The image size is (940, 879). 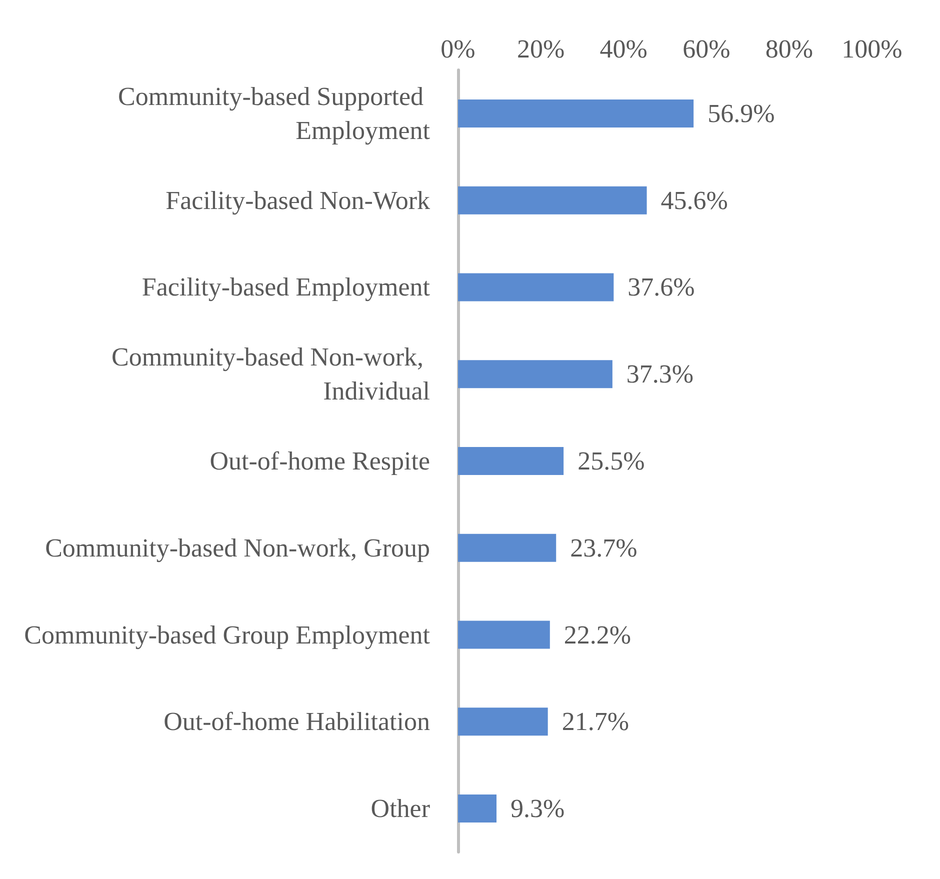 What do you see at coordinates (320, 461) in the screenshot?
I see `y-tick-label: Out-of-home Respite` at bounding box center [320, 461].